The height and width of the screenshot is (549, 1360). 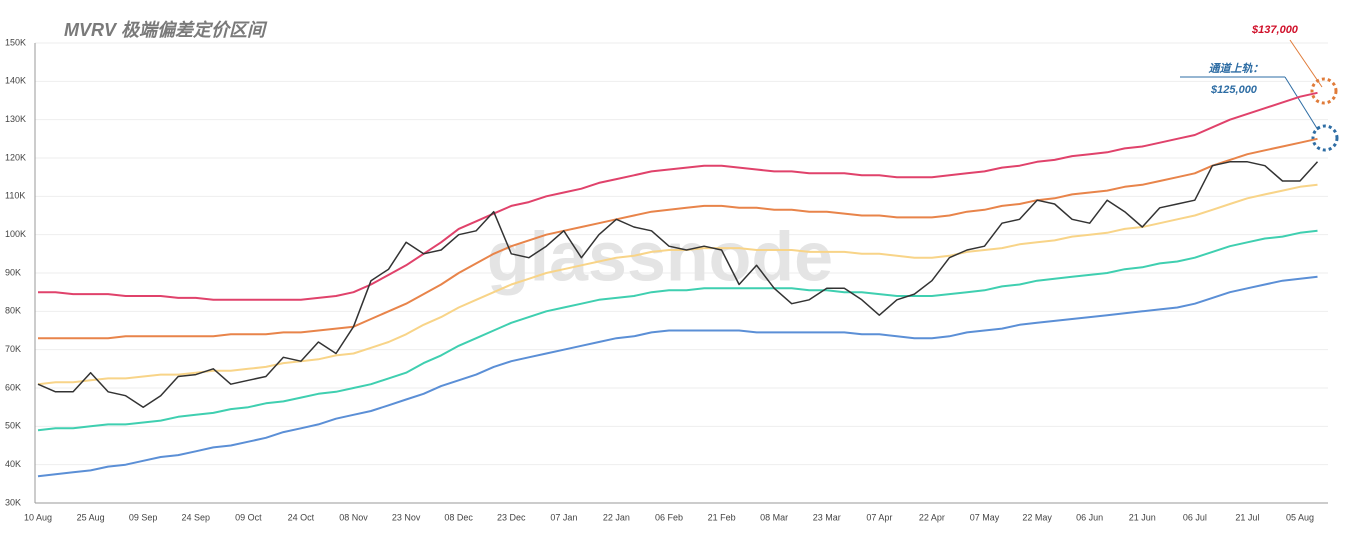 I want to click on x-tick-label: 07 Apr, so click(x=879, y=517).